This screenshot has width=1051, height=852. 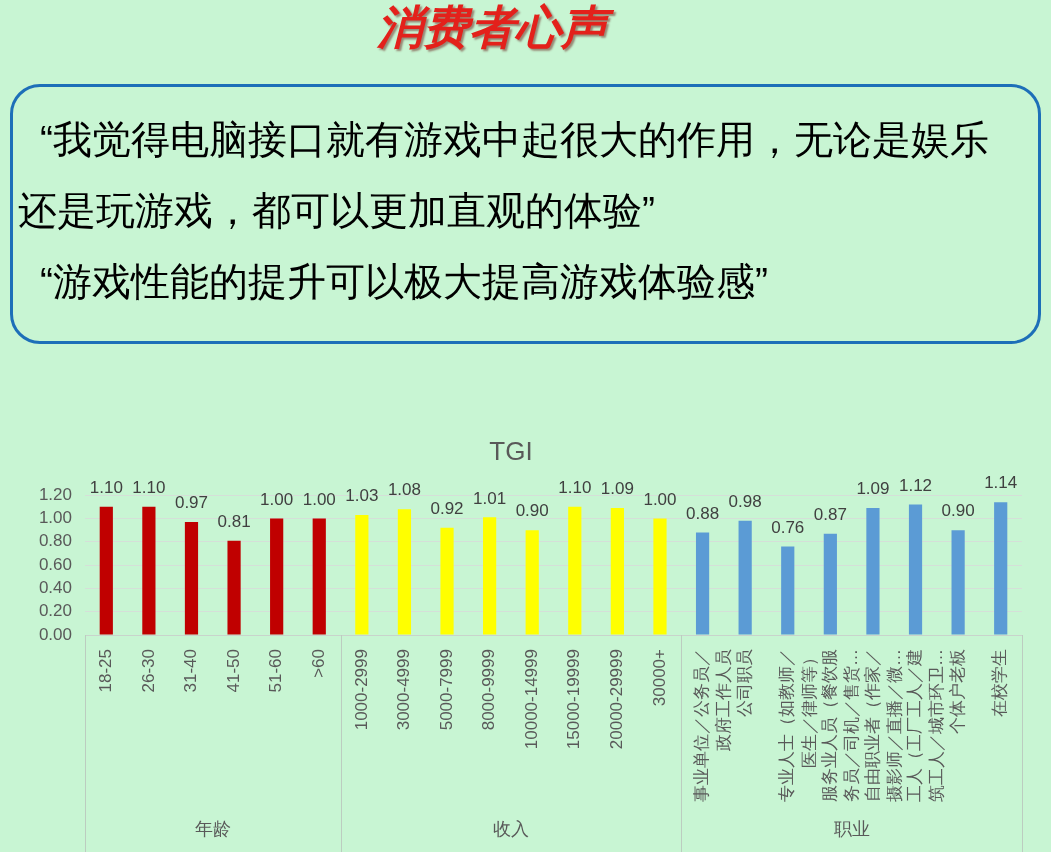 I want to click on data-label: 0.97, so click(x=191, y=503).